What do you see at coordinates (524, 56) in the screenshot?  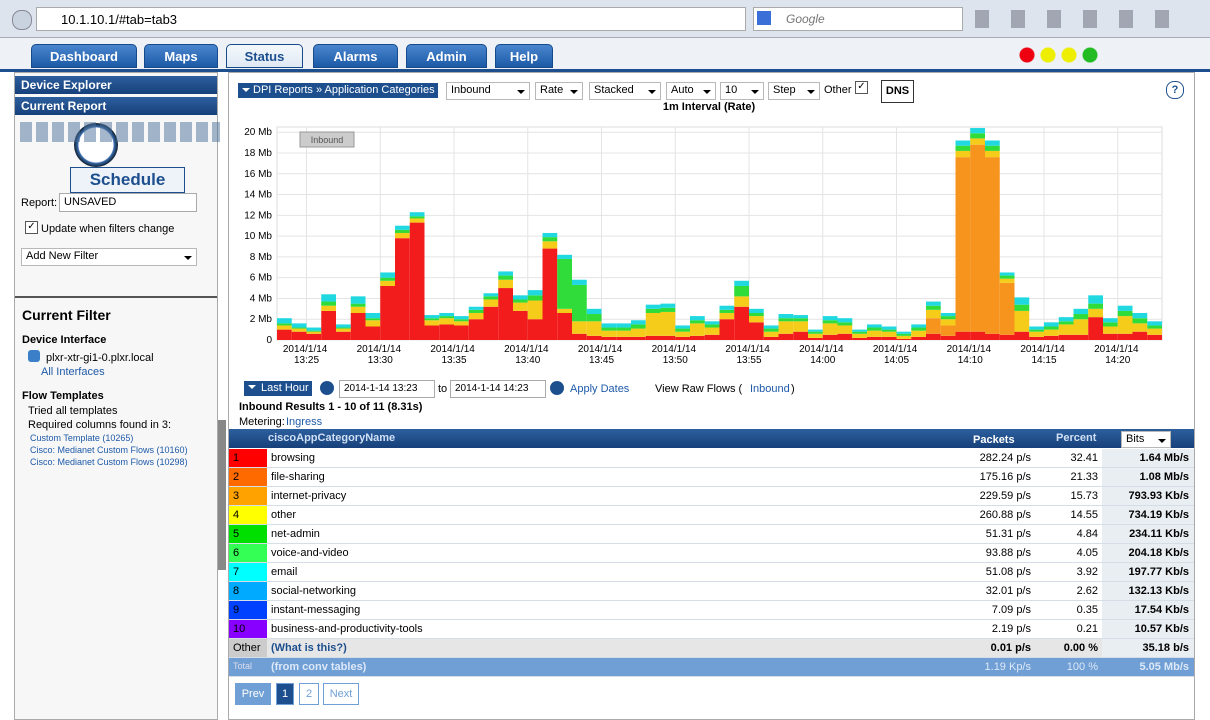 I see `nav-tab: Help` at bounding box center [524, 56].